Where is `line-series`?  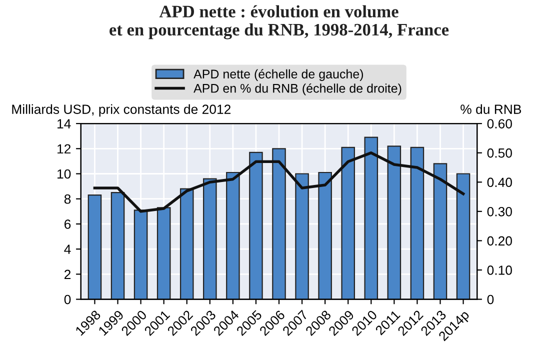
line-series is located at coordinates (279, 182).